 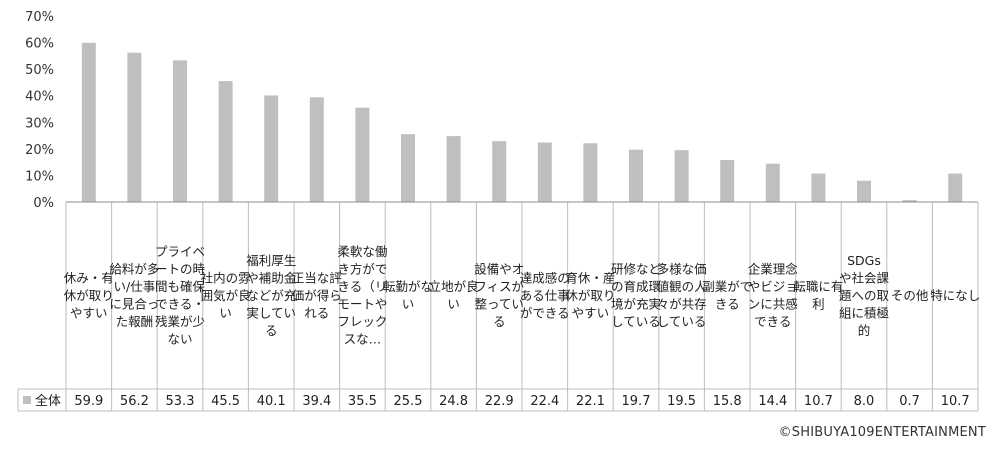 What do you see at coordinates (864, 295) in the screenshot?
I see `category-label: SDGs や社会課題への取組に積極的` at bounding box center [864, 295].